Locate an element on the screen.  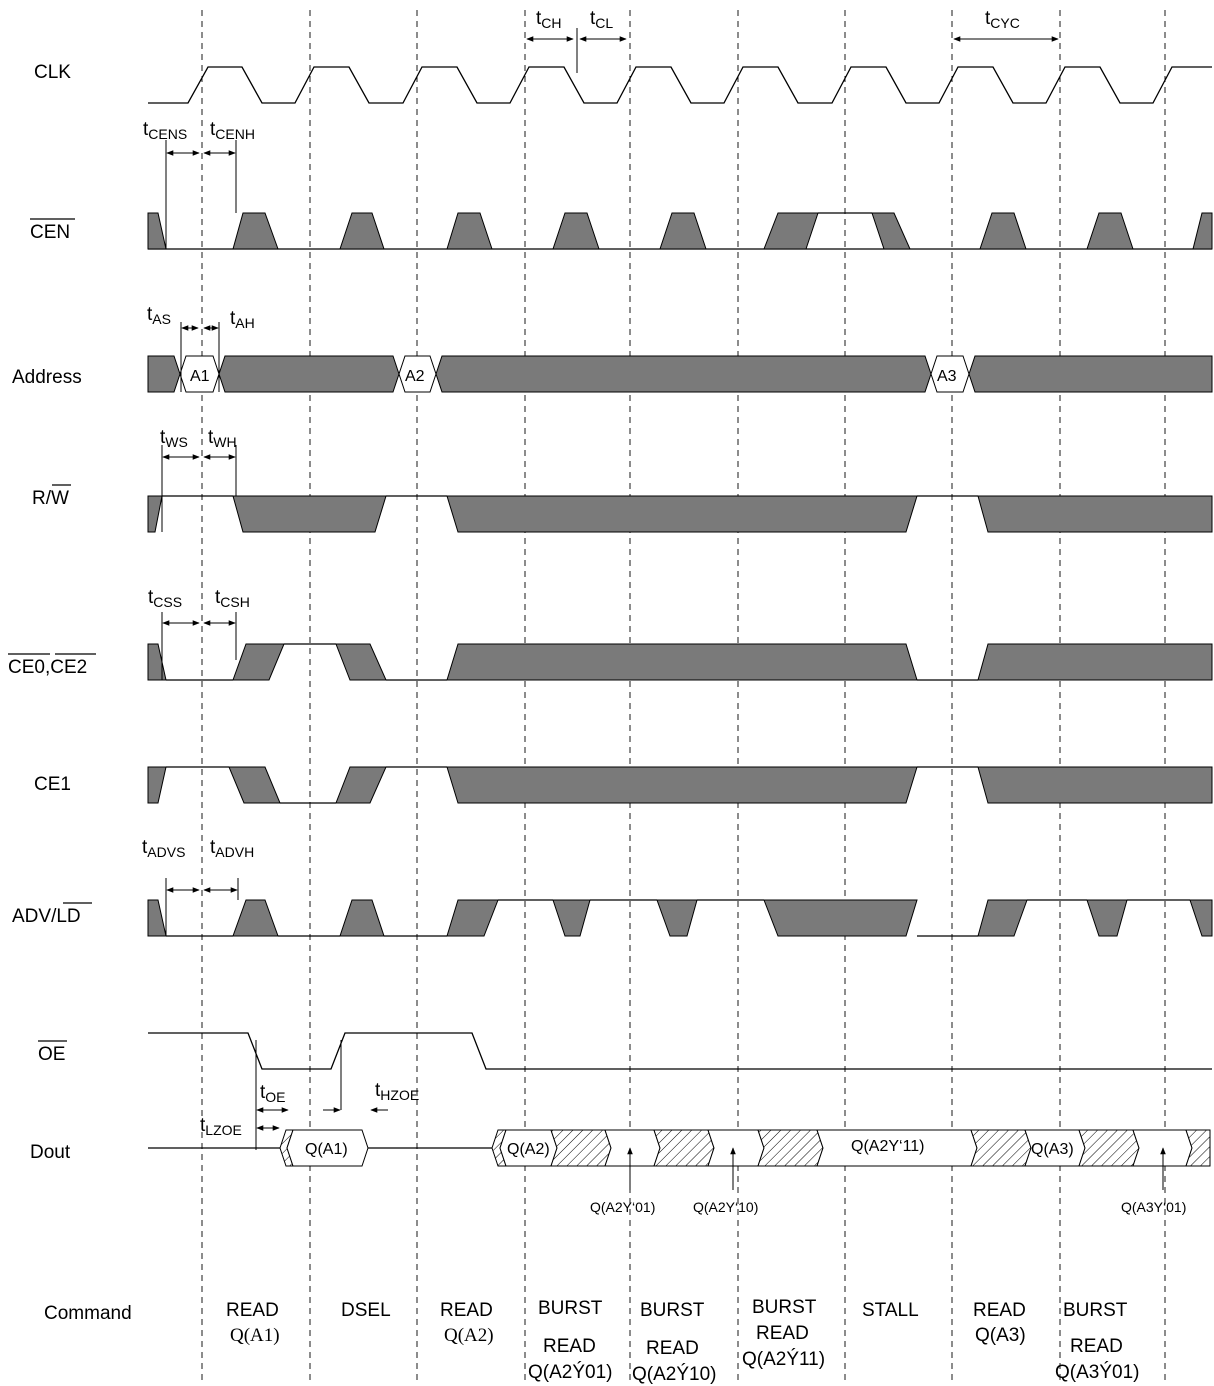
command-1-line1: READ is located at coordinates (252, 1310).